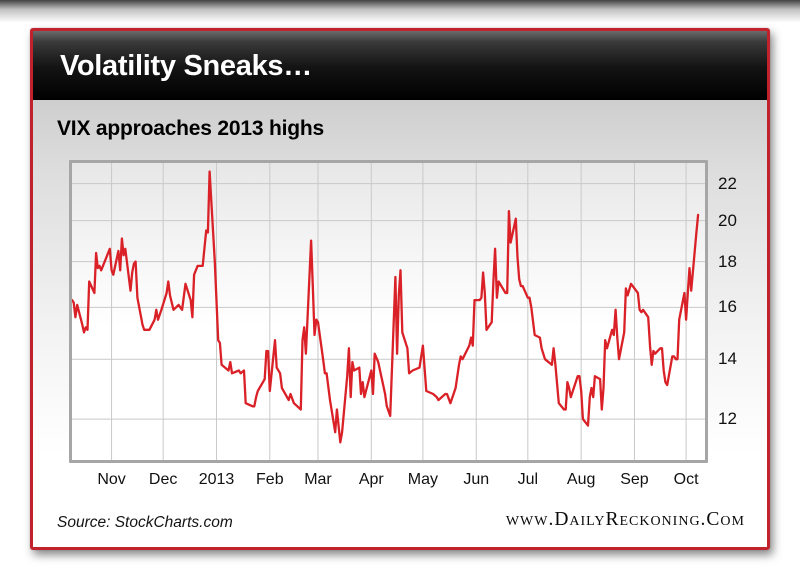  What do you see at coordinates (727, 183) in the screenshot?
I see `y-tick-label: 22` at bounding box center [727, 183].